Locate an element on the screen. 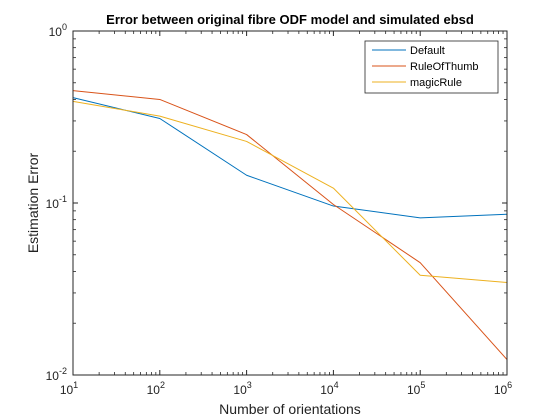  y-tick-labels: 10⁻² 10⁻¹ 10⁰ is located at coordinates (56, 202).